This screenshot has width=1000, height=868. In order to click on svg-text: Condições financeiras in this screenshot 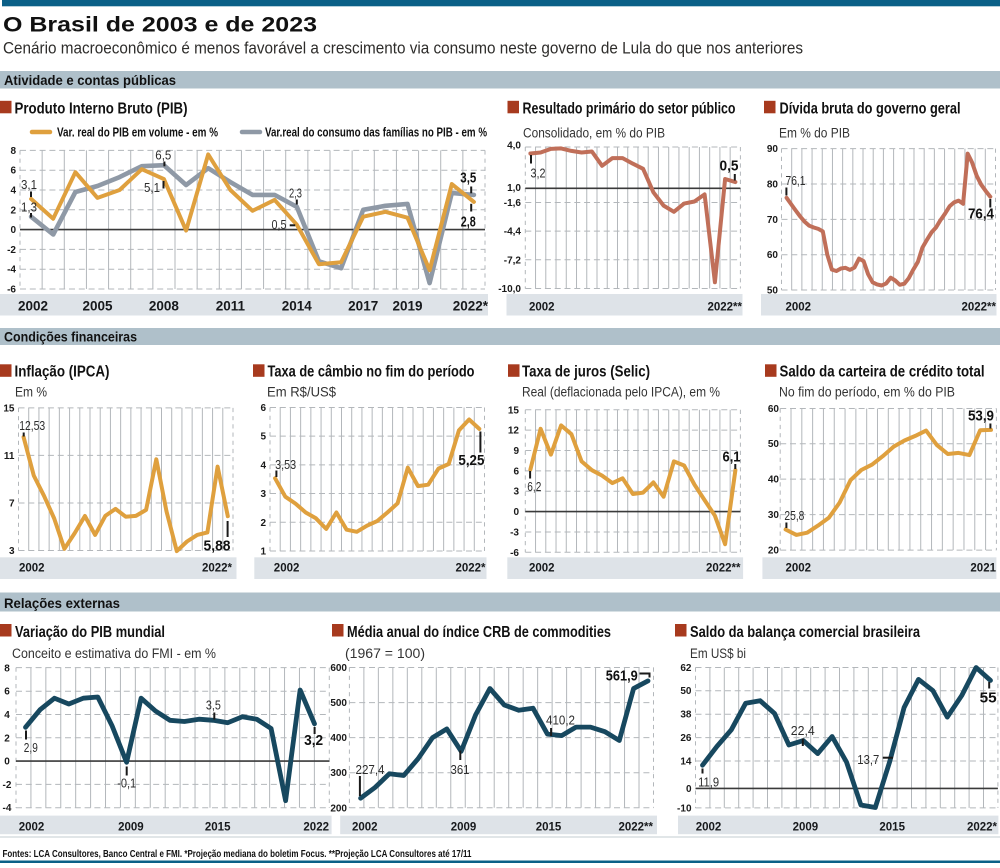, I will do `click(70, 337)`.